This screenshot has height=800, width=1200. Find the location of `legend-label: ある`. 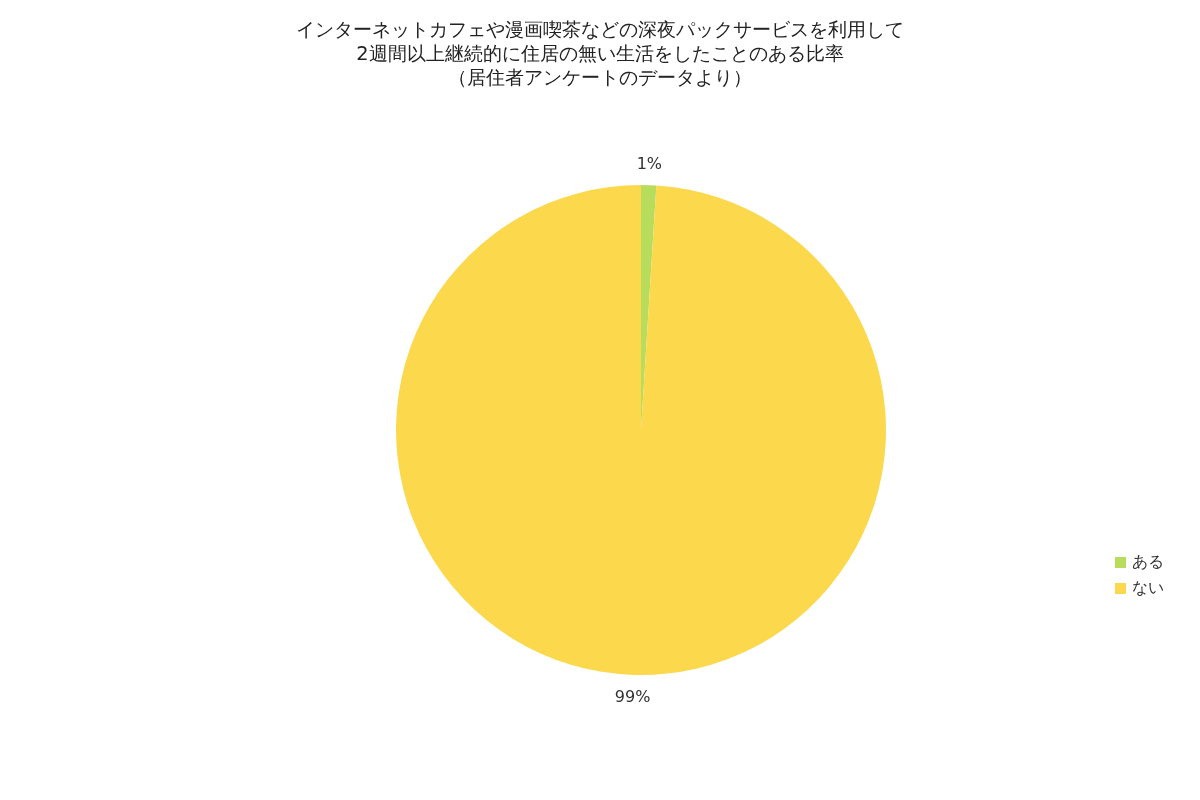

legend-label: ある is located at coordinates (1148, 561).